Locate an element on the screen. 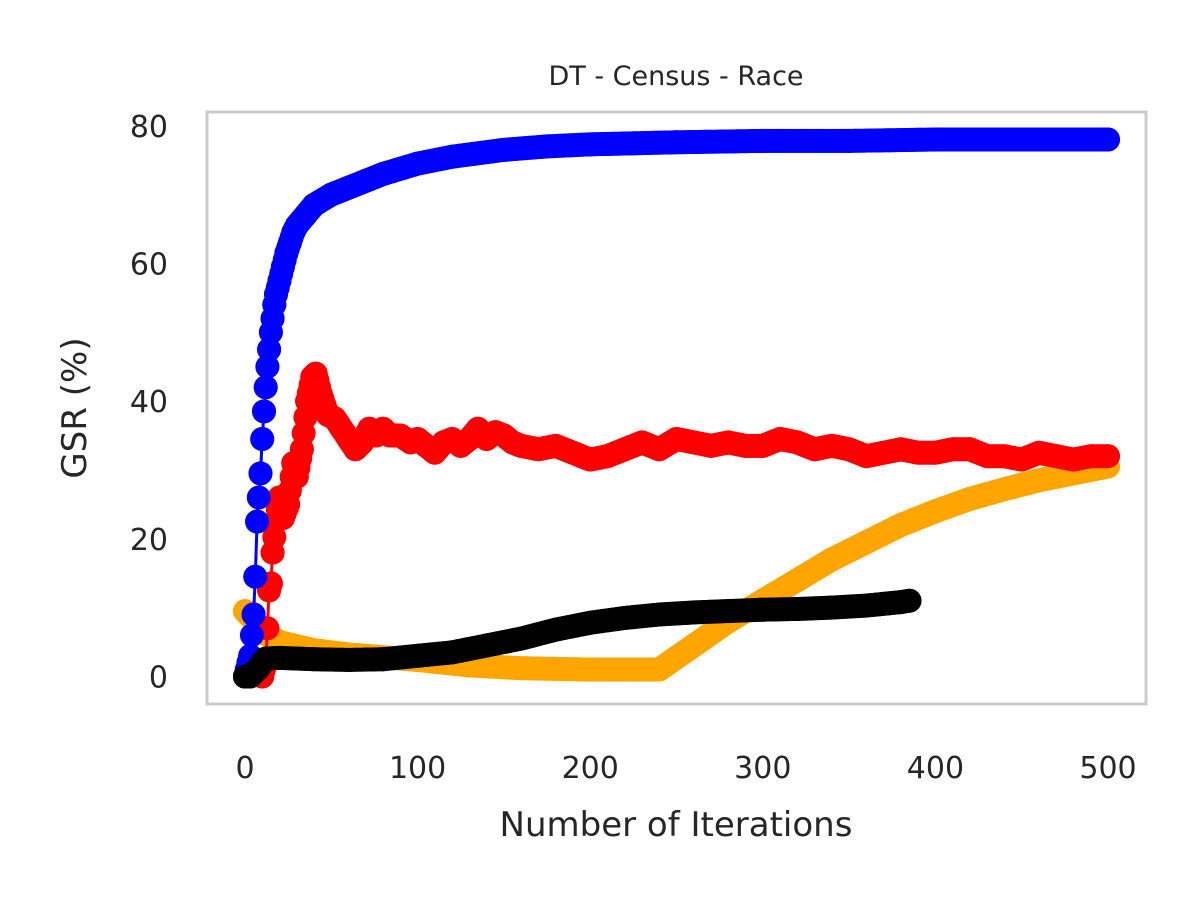 The image size is (1200, 900). y-tick-label: 80 is located at coordinates (149, 127).